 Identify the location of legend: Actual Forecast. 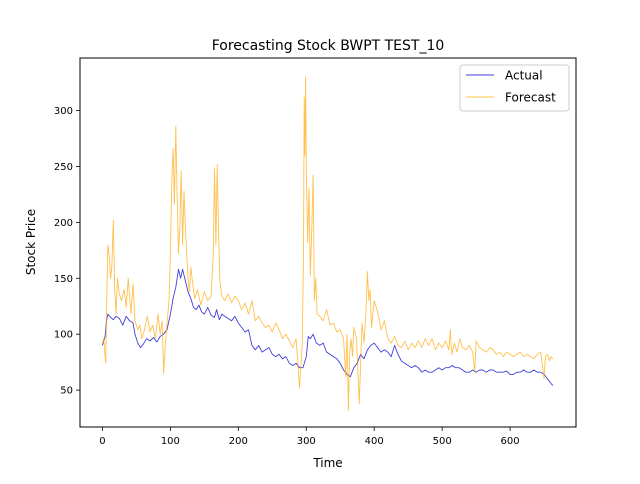
(514, 88).